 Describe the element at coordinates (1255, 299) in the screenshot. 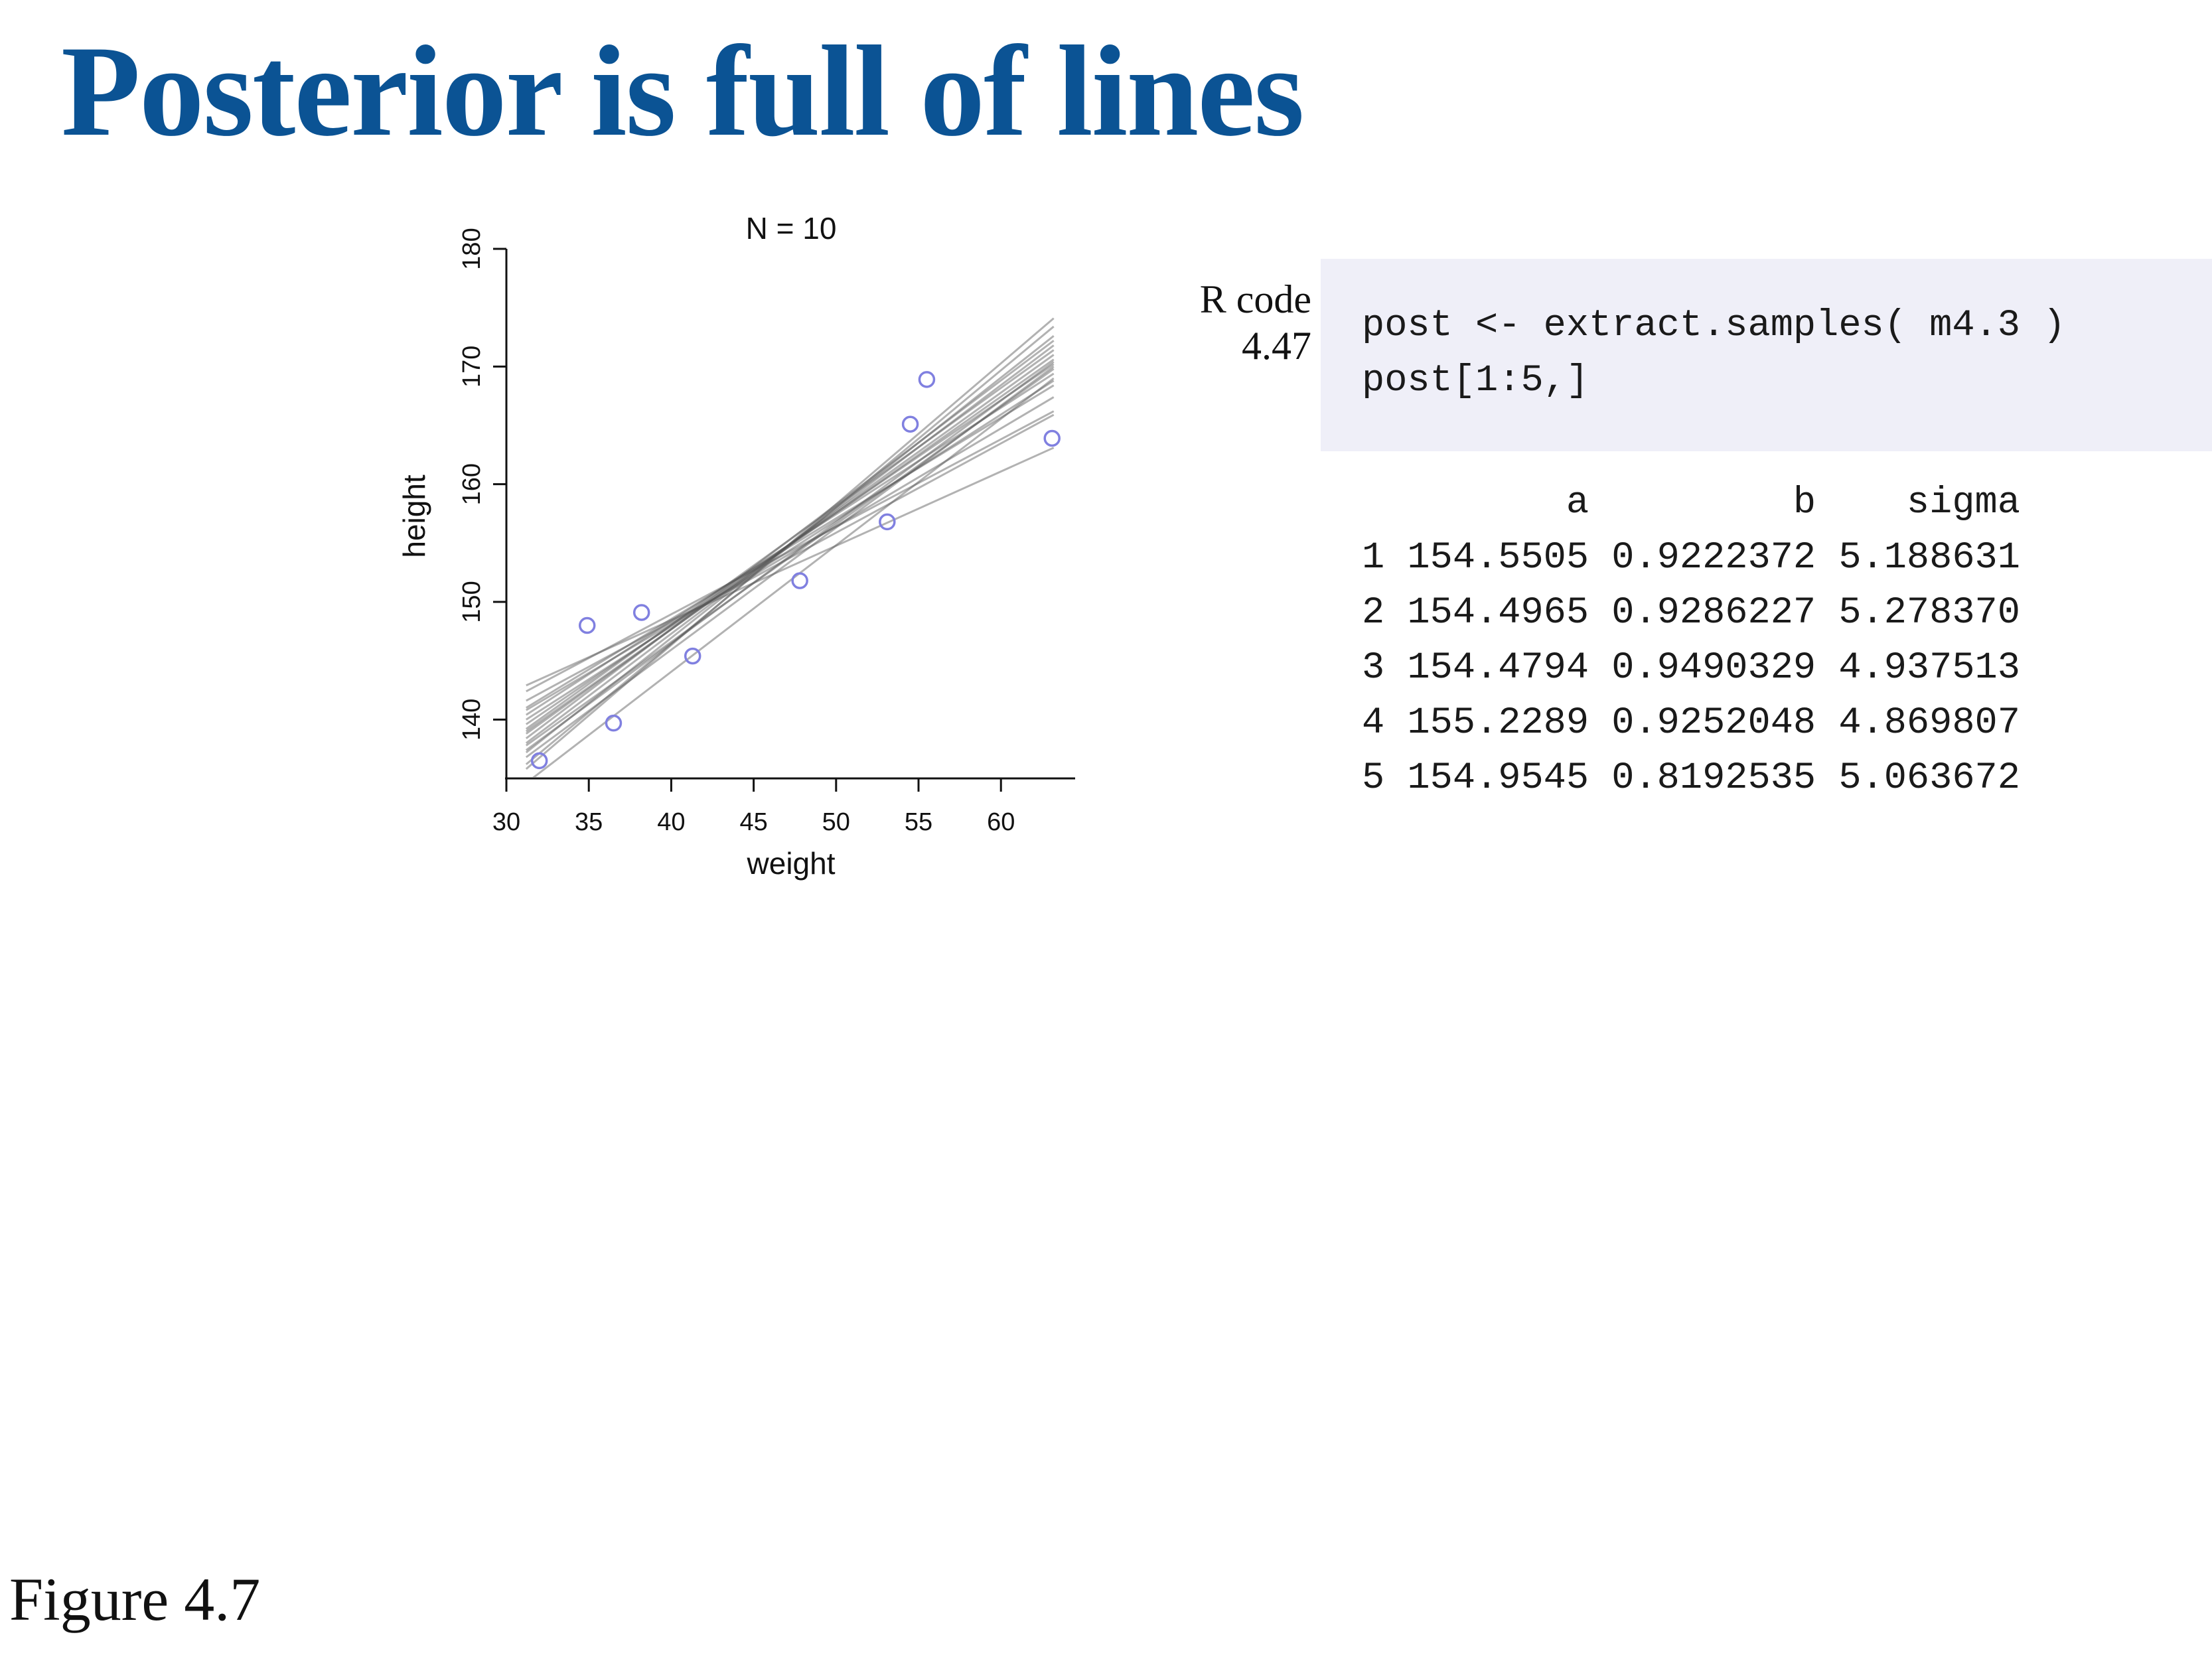

I see `r-code-label-text: R code` at that location.